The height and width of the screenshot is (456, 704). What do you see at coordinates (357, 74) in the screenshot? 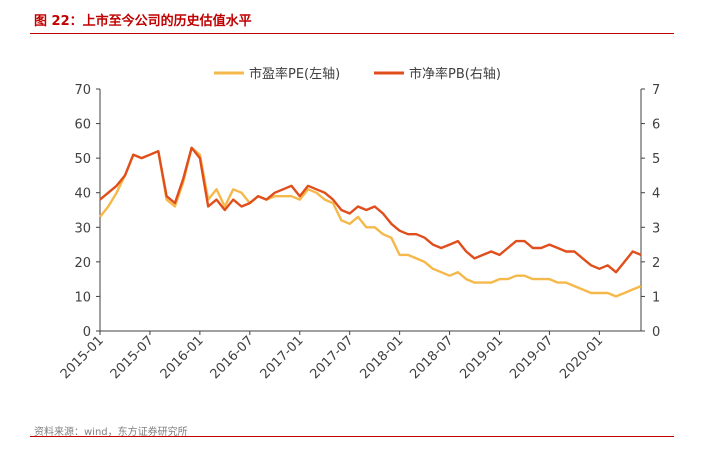
I see `legend: 市盈率PE(左轴) 市净率PB(右轴)` at bounding box center [357, 74].